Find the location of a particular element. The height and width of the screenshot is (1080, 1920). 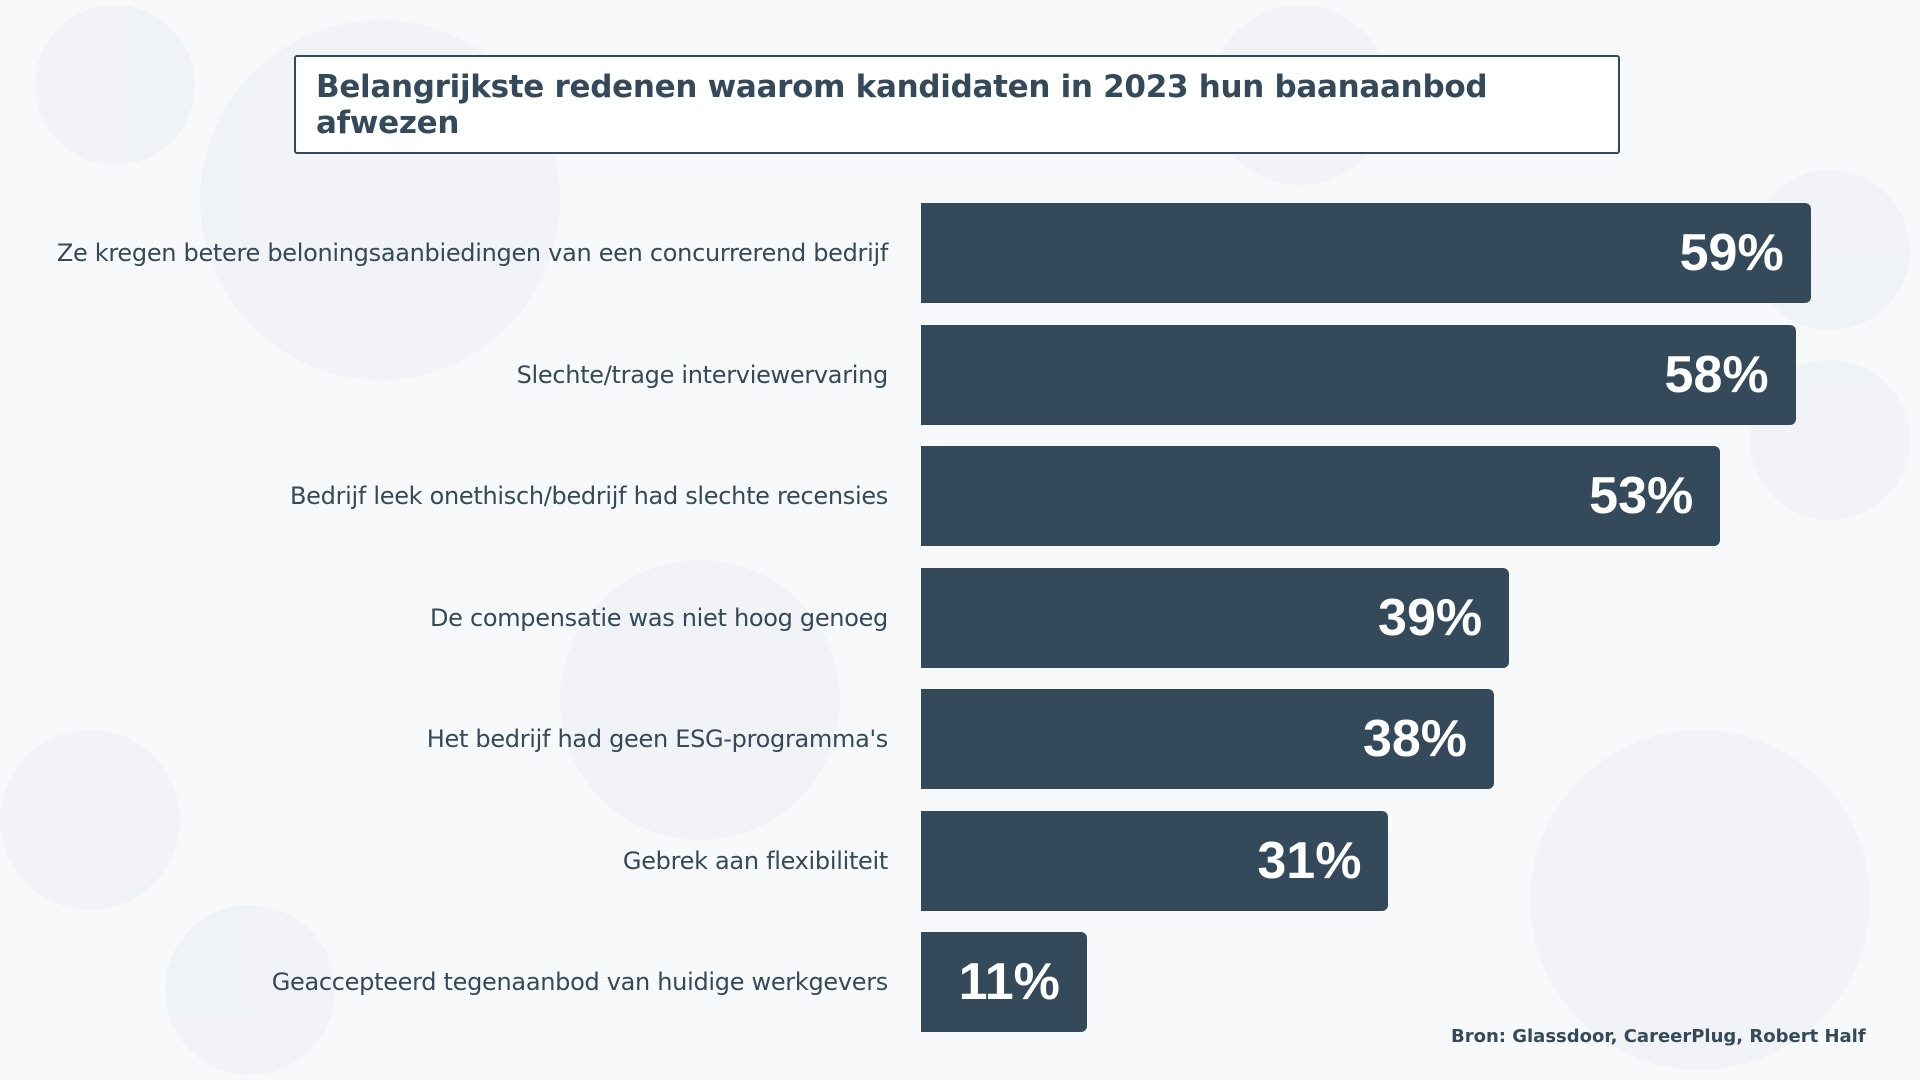

value-label: 53% is located at coordinates (1641, 496).